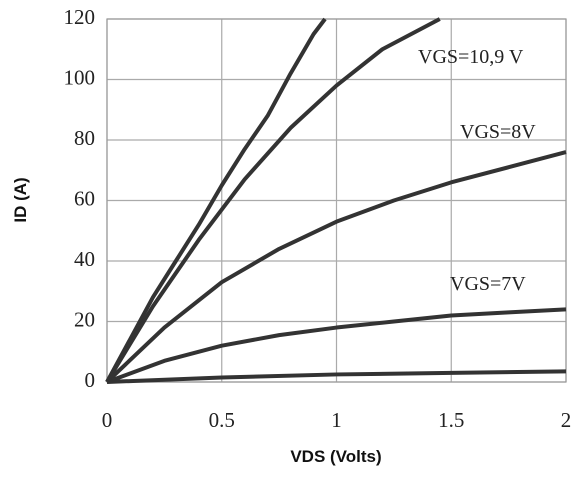 Image resolution: width=574 pixels, height=478 pixels. Describe the element at coordinates (336, 420) in the screenshot. I see `x-tick-label: 1` at that location.